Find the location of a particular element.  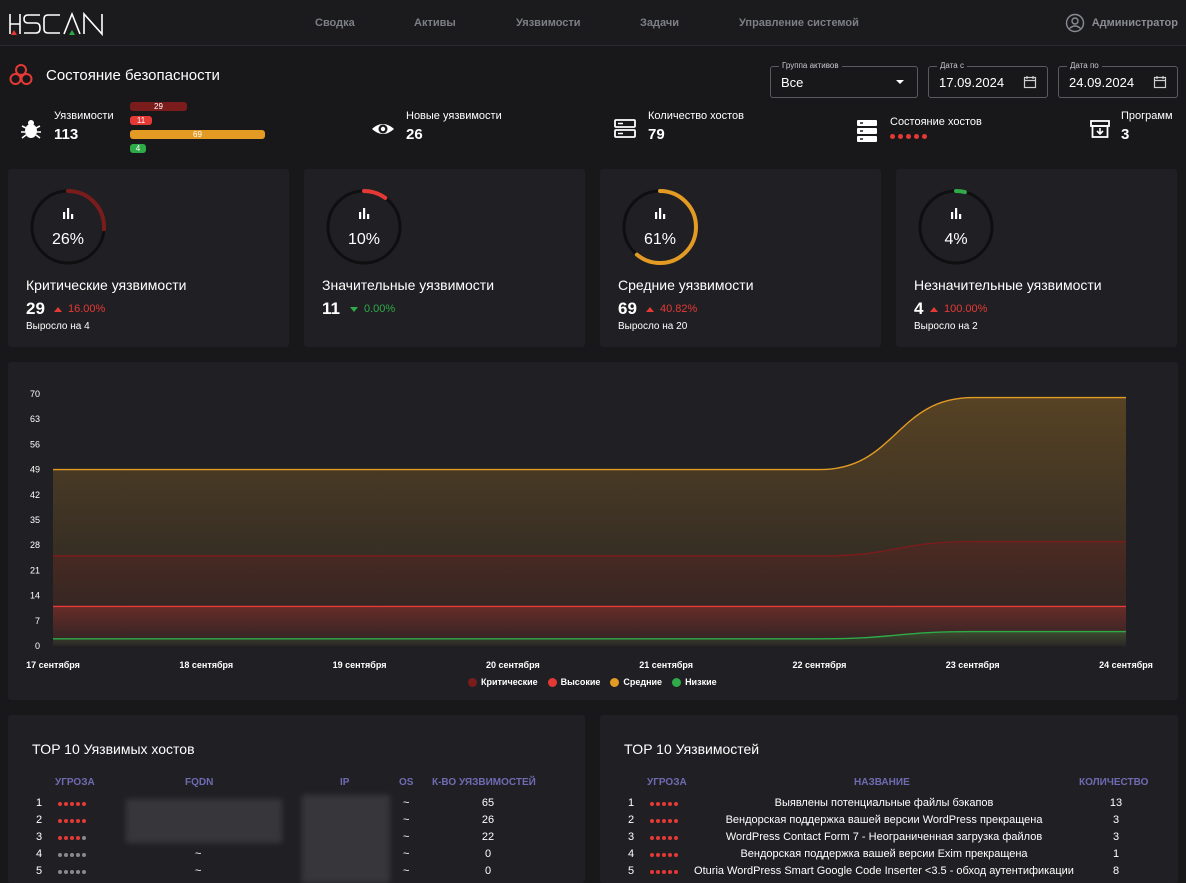

col-ip: IP is located at coordinates (345, 782).